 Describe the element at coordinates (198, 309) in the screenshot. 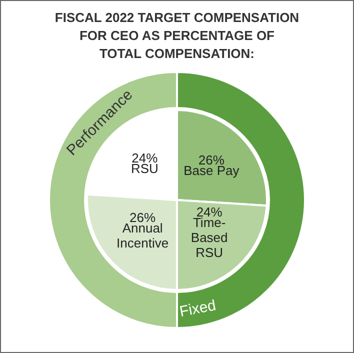

I see `slice-label: Fixed` at that location.